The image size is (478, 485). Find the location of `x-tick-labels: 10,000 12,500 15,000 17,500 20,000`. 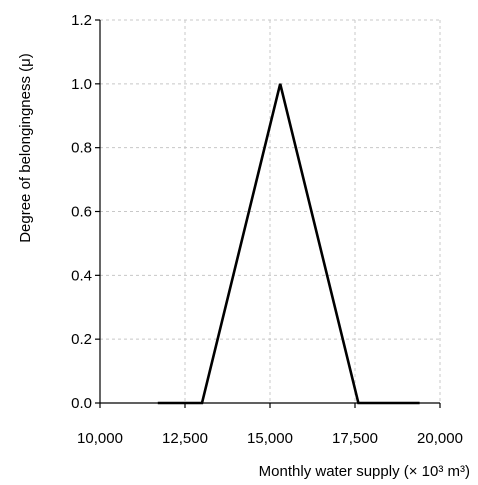

x-tick-labels: 10,000 12,500 15,000 17,500 20,000 is located at coordinates (270, 438).